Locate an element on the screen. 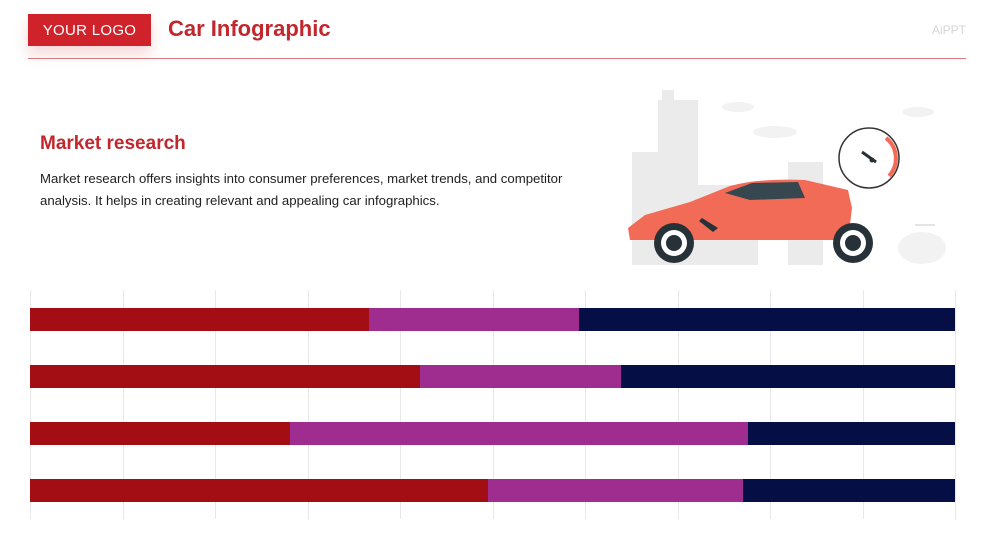 This screenshot has width=993, height=558. section-title: Market research is located at coordinates (113, 143).